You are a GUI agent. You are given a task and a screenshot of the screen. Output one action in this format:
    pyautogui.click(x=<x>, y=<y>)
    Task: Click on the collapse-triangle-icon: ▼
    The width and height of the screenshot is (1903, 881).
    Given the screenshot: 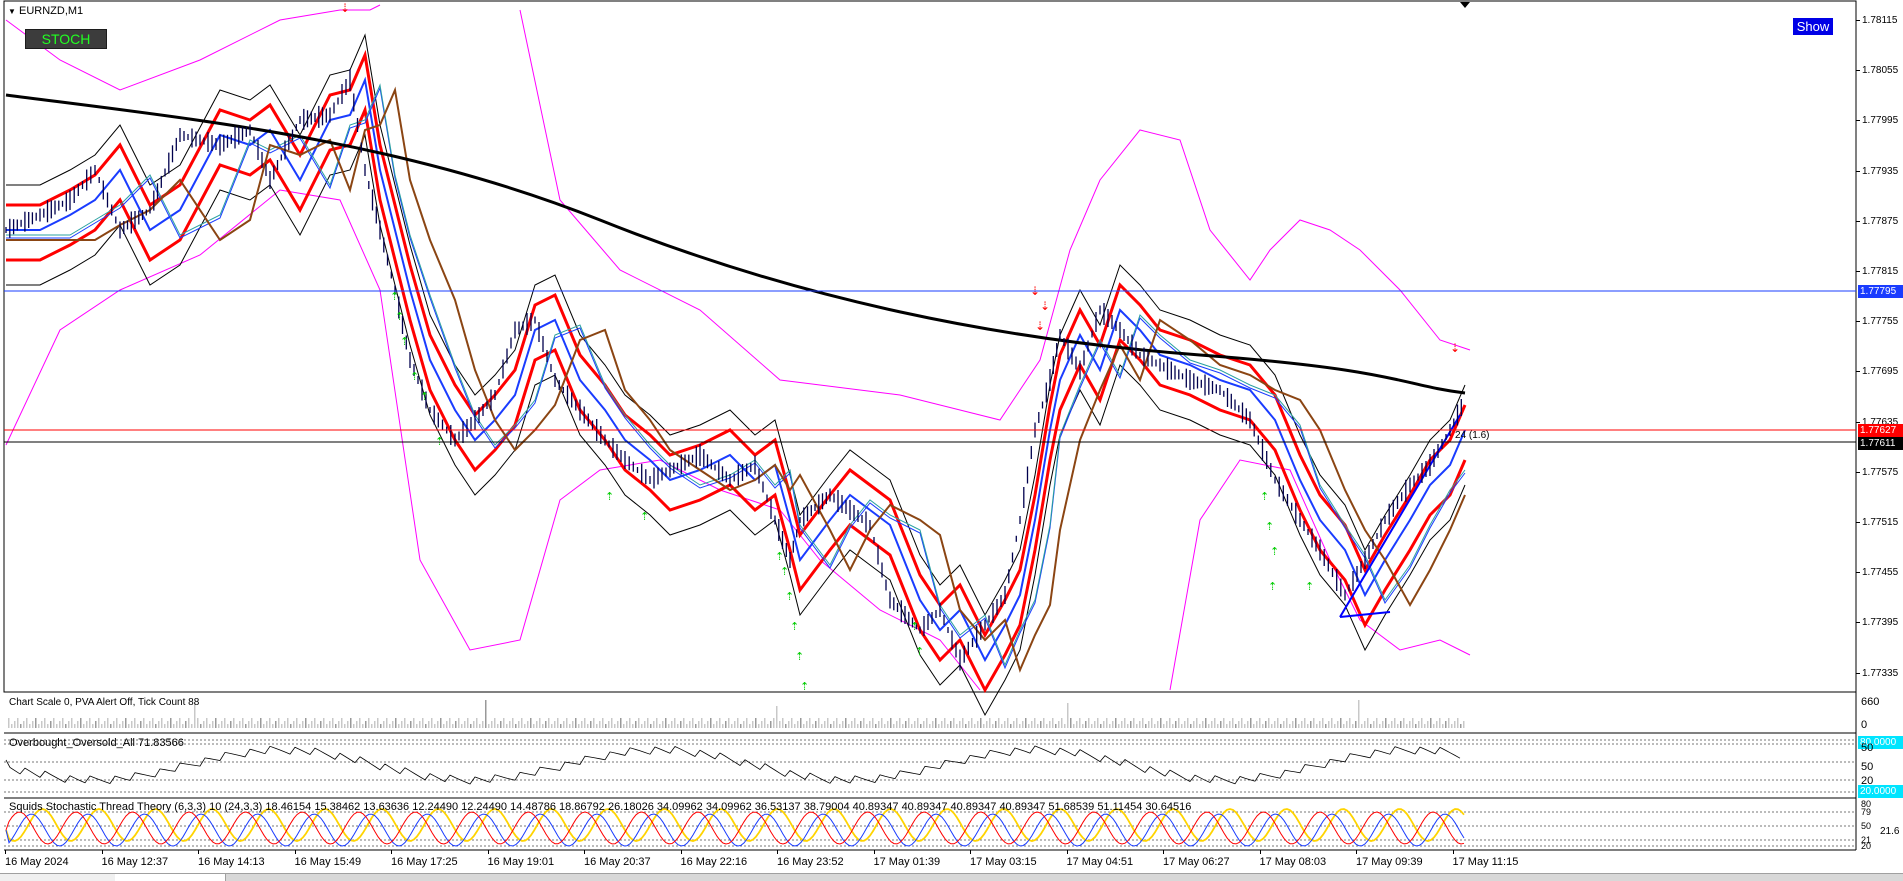 What is the action you would take?
    pyautogui.click(x=12, y=11)
    